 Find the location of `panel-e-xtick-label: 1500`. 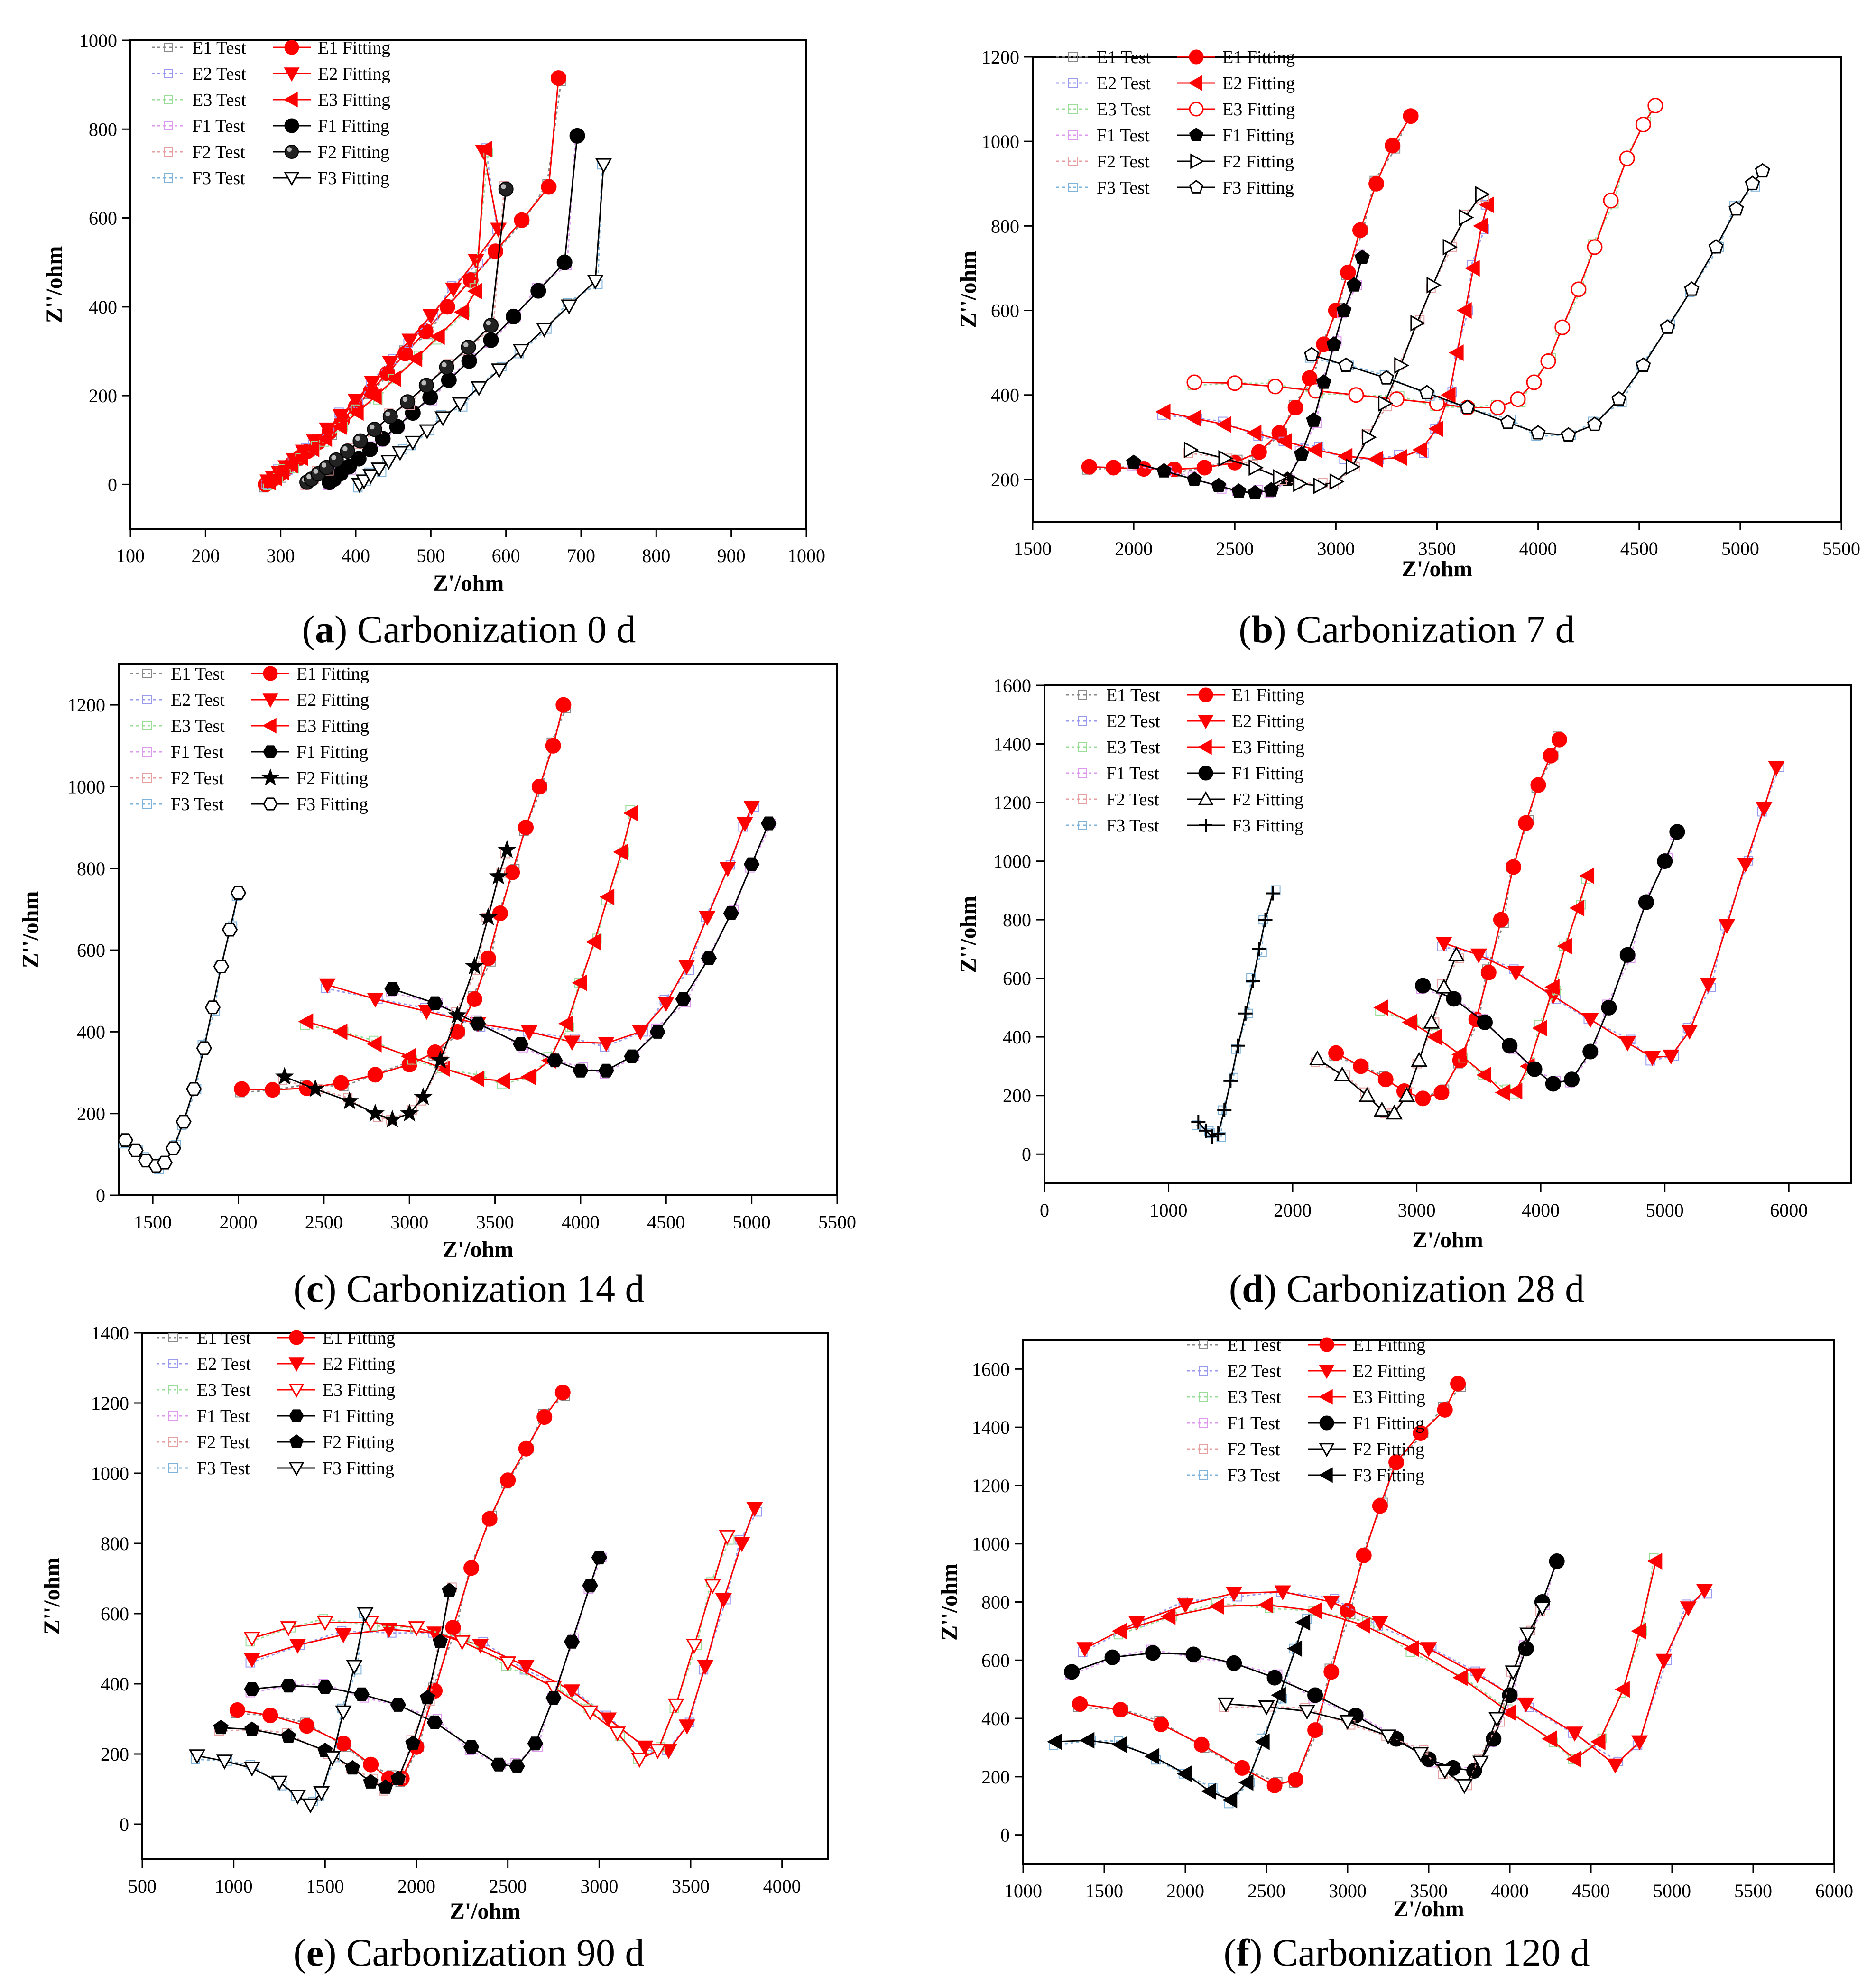

panel-e-xtick-label: 1500 is located at coordinates (325, 1886).